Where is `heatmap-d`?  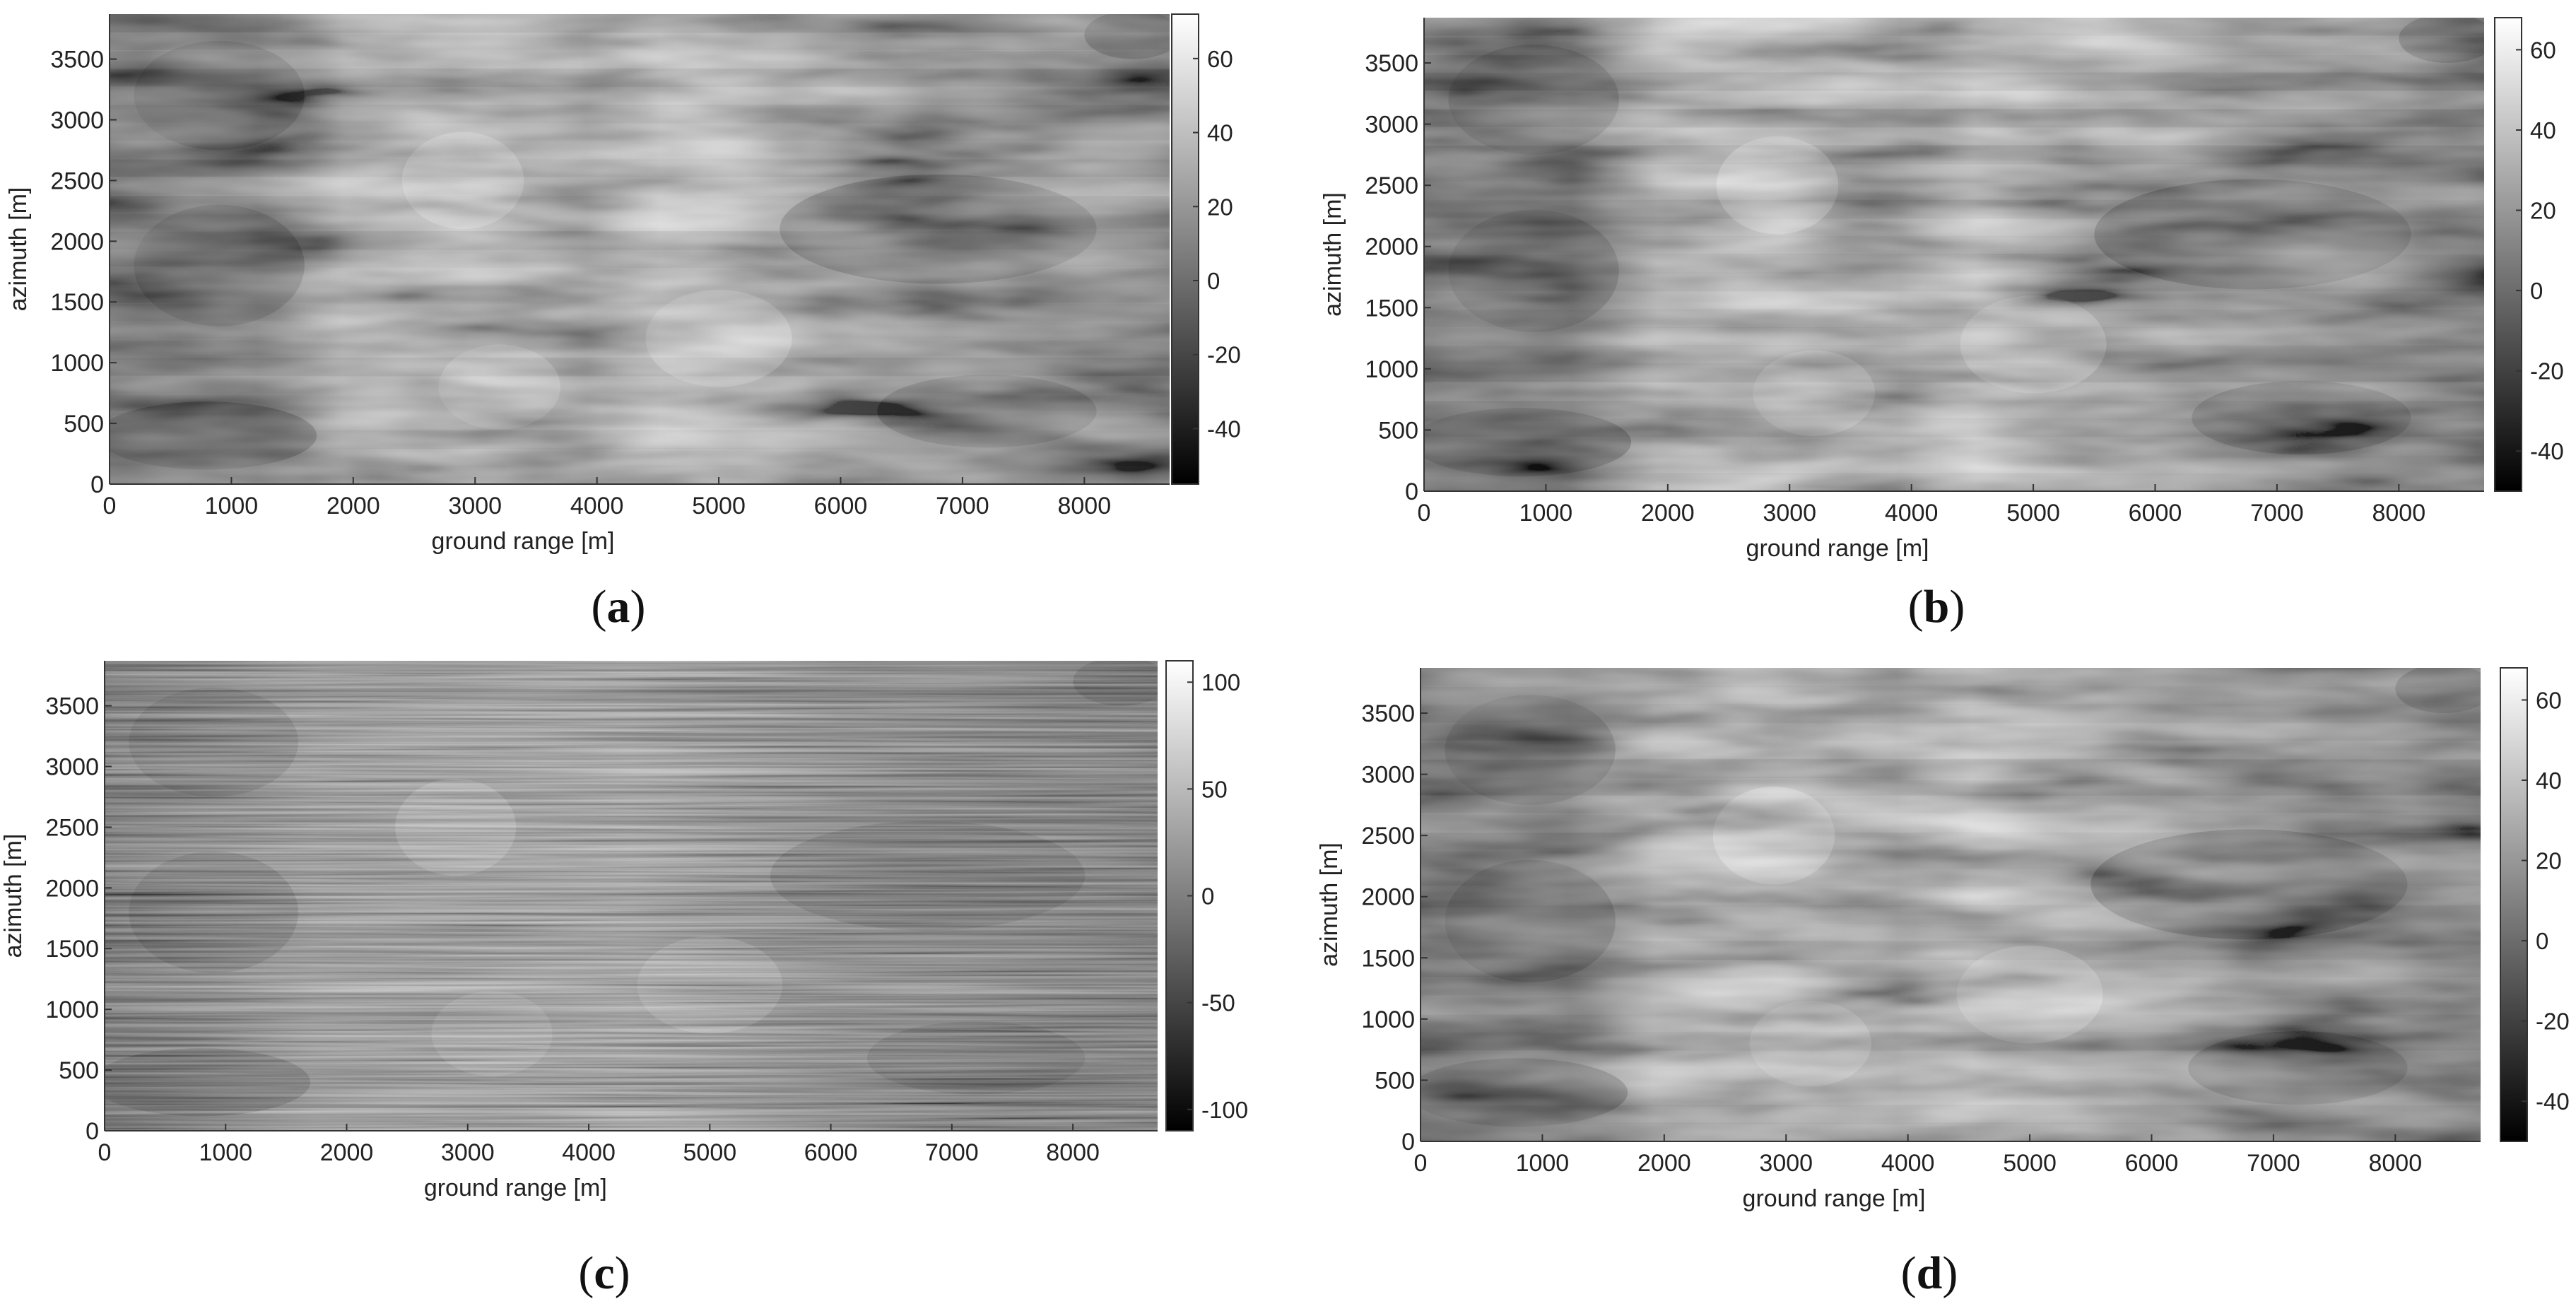 heatmap-d is located at coordinates (1951, 904).